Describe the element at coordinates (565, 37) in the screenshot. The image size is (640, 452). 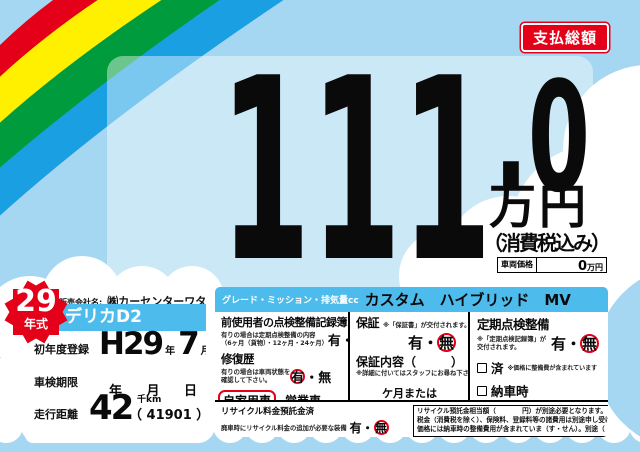
I see `total-payment-badge: 支払総額` at that location.